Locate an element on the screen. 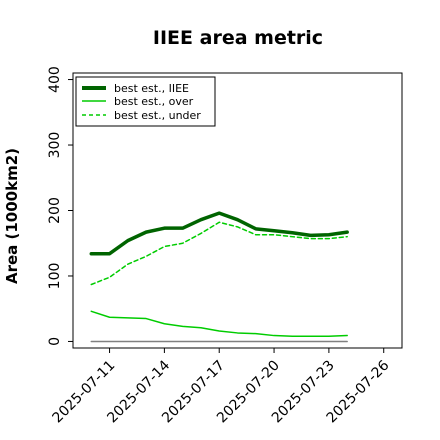  legend-label-under: best est., under is located at coordinates (157, 115).